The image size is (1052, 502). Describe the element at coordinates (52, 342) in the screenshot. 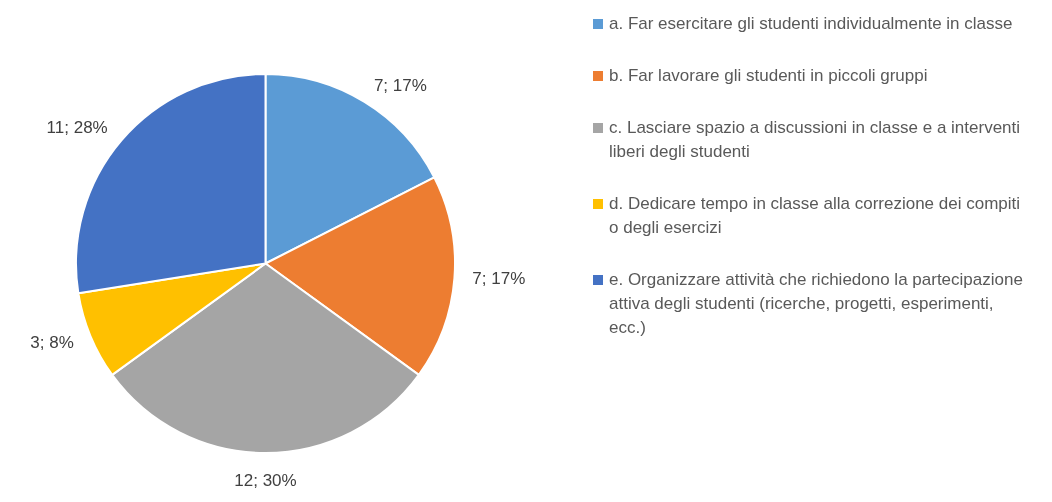

I see `data-label: 3; 8%` at that location.